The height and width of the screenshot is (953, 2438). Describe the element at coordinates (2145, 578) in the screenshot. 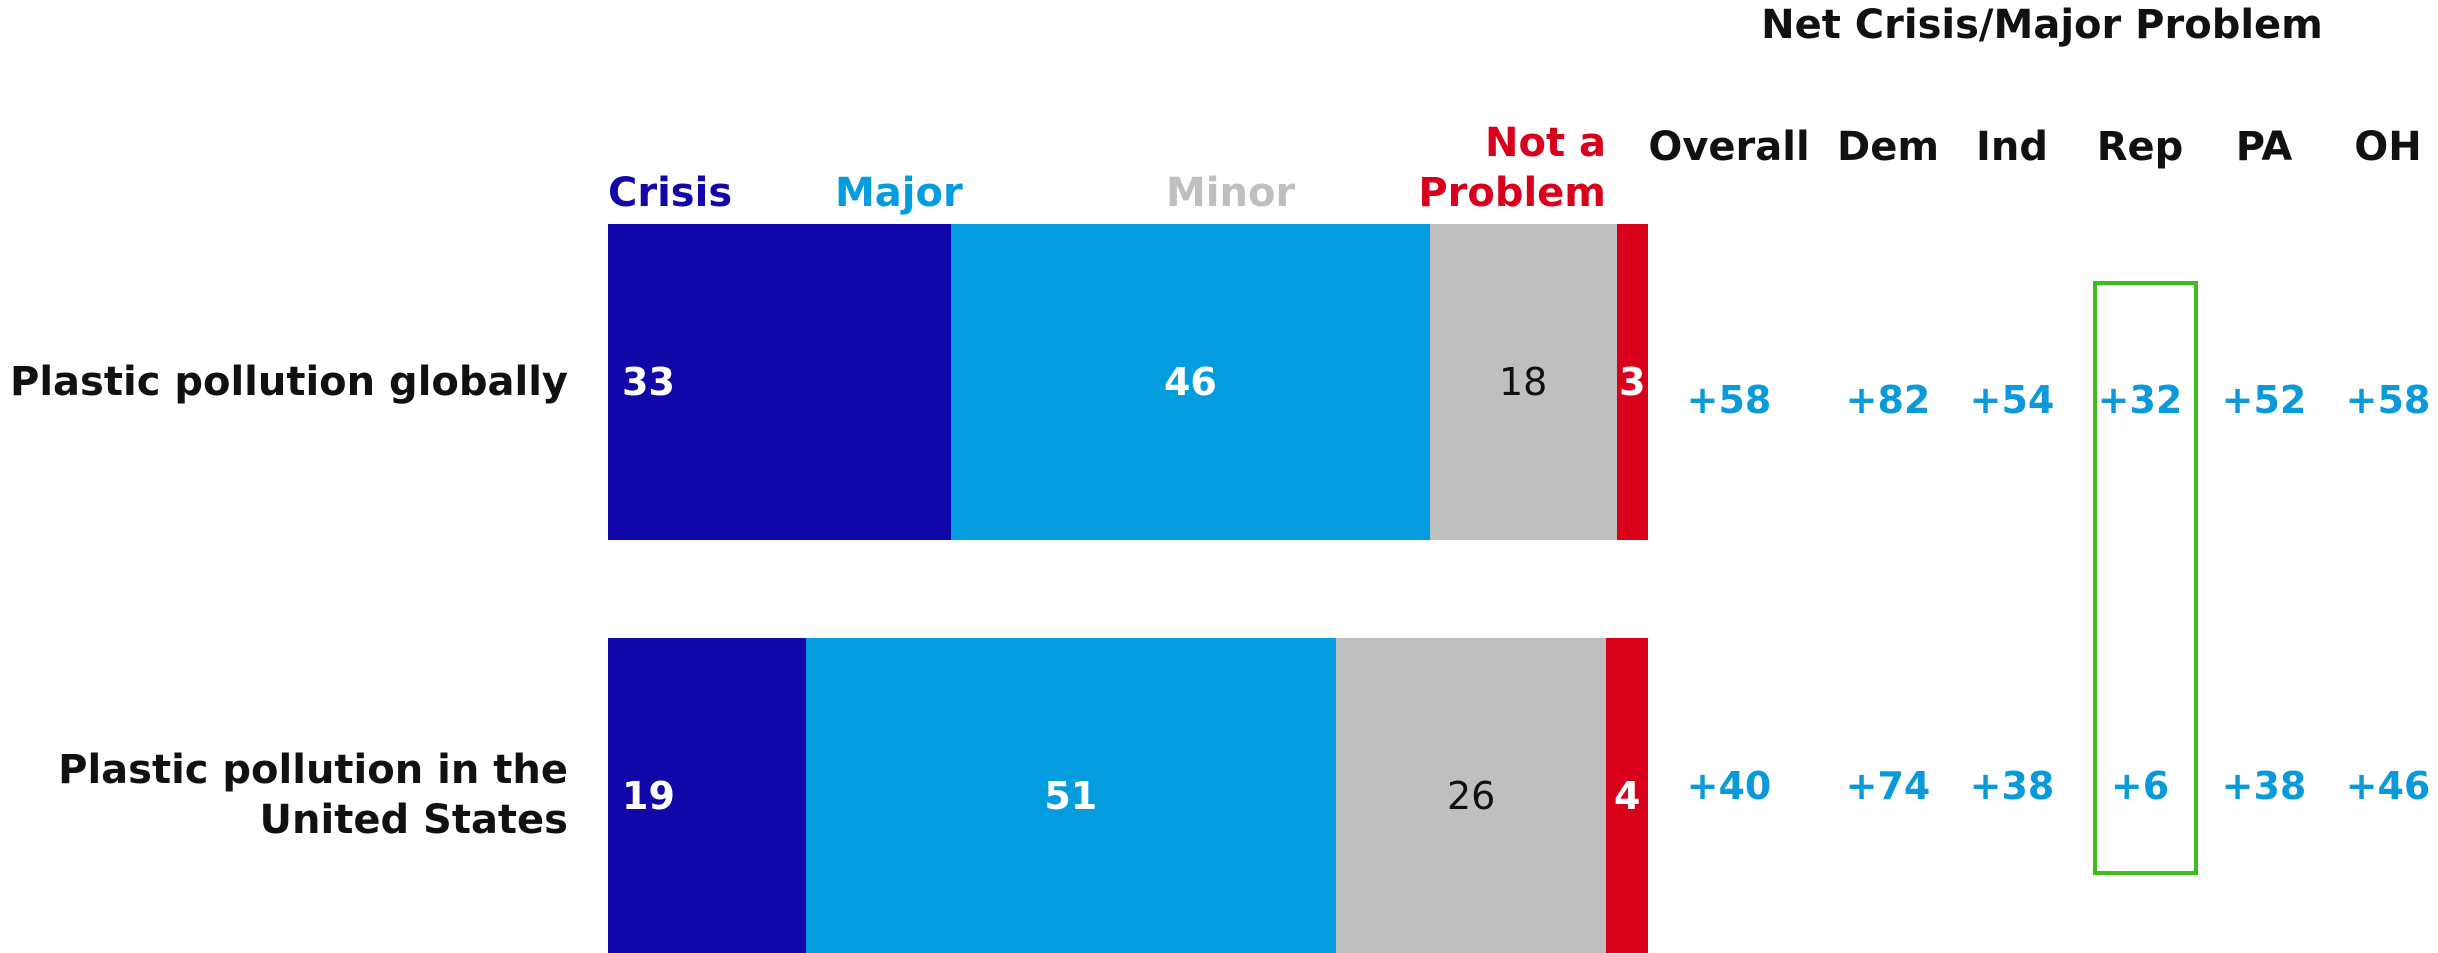

I see `highlight-box` at that location.